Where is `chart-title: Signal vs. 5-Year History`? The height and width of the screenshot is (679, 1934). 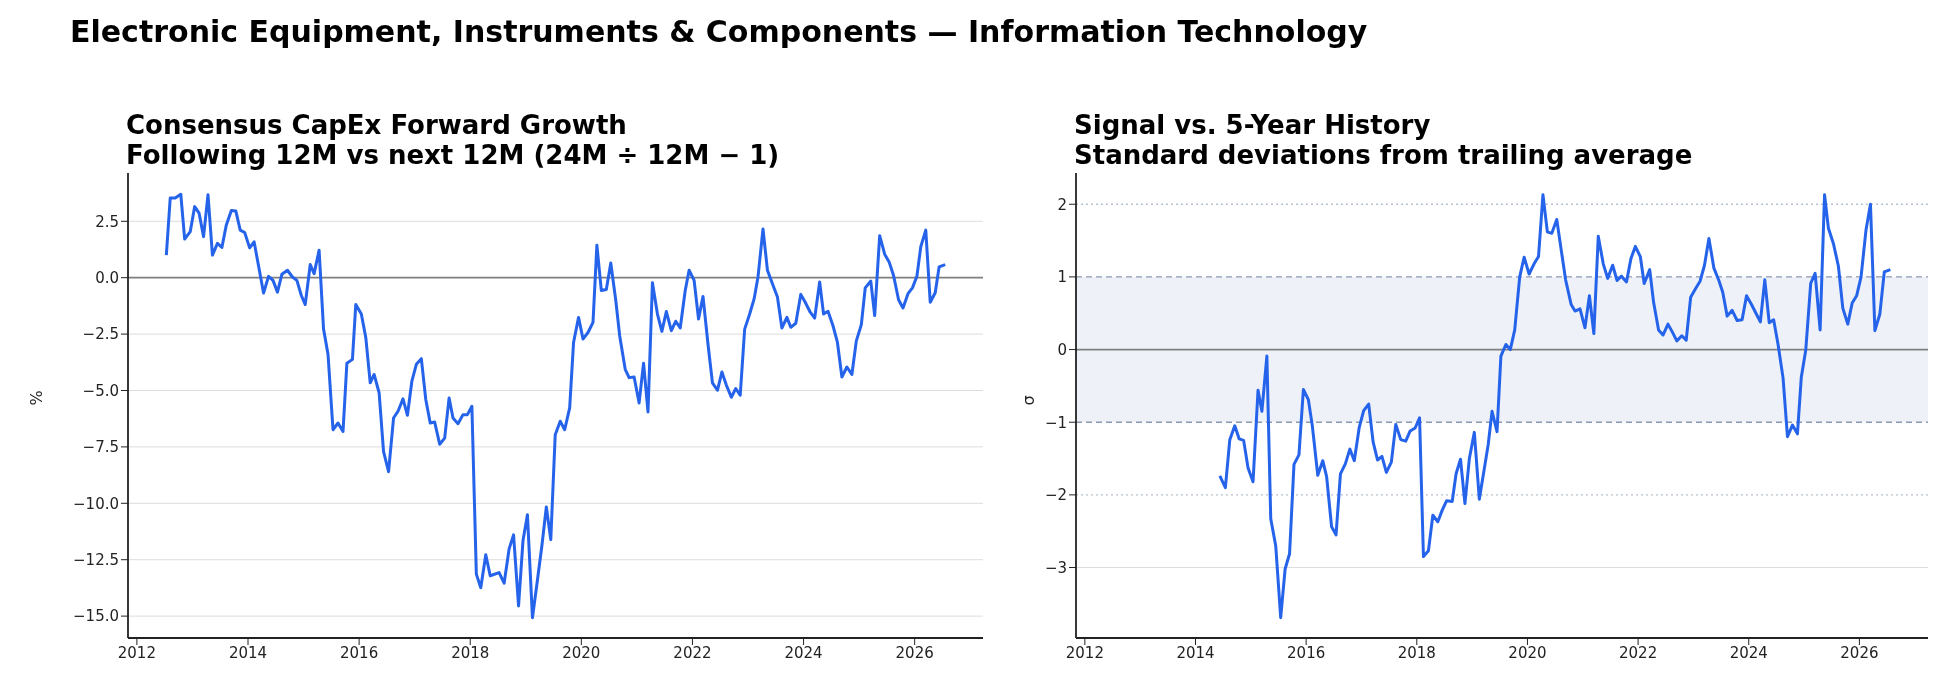 chart-title: Signal vs. 5-Year History is located at coordinates (1253, 125).